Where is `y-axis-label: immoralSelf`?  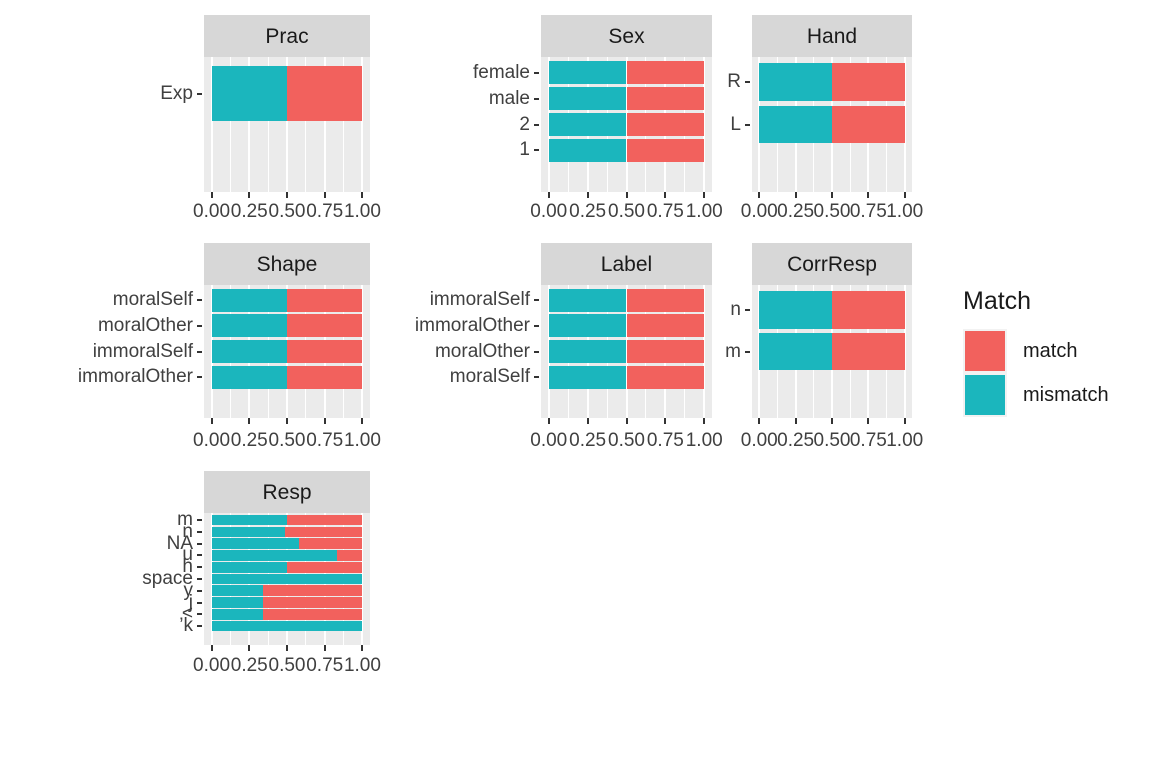
y-axis-label: immoralSelf is located at coordinates (142, 351).